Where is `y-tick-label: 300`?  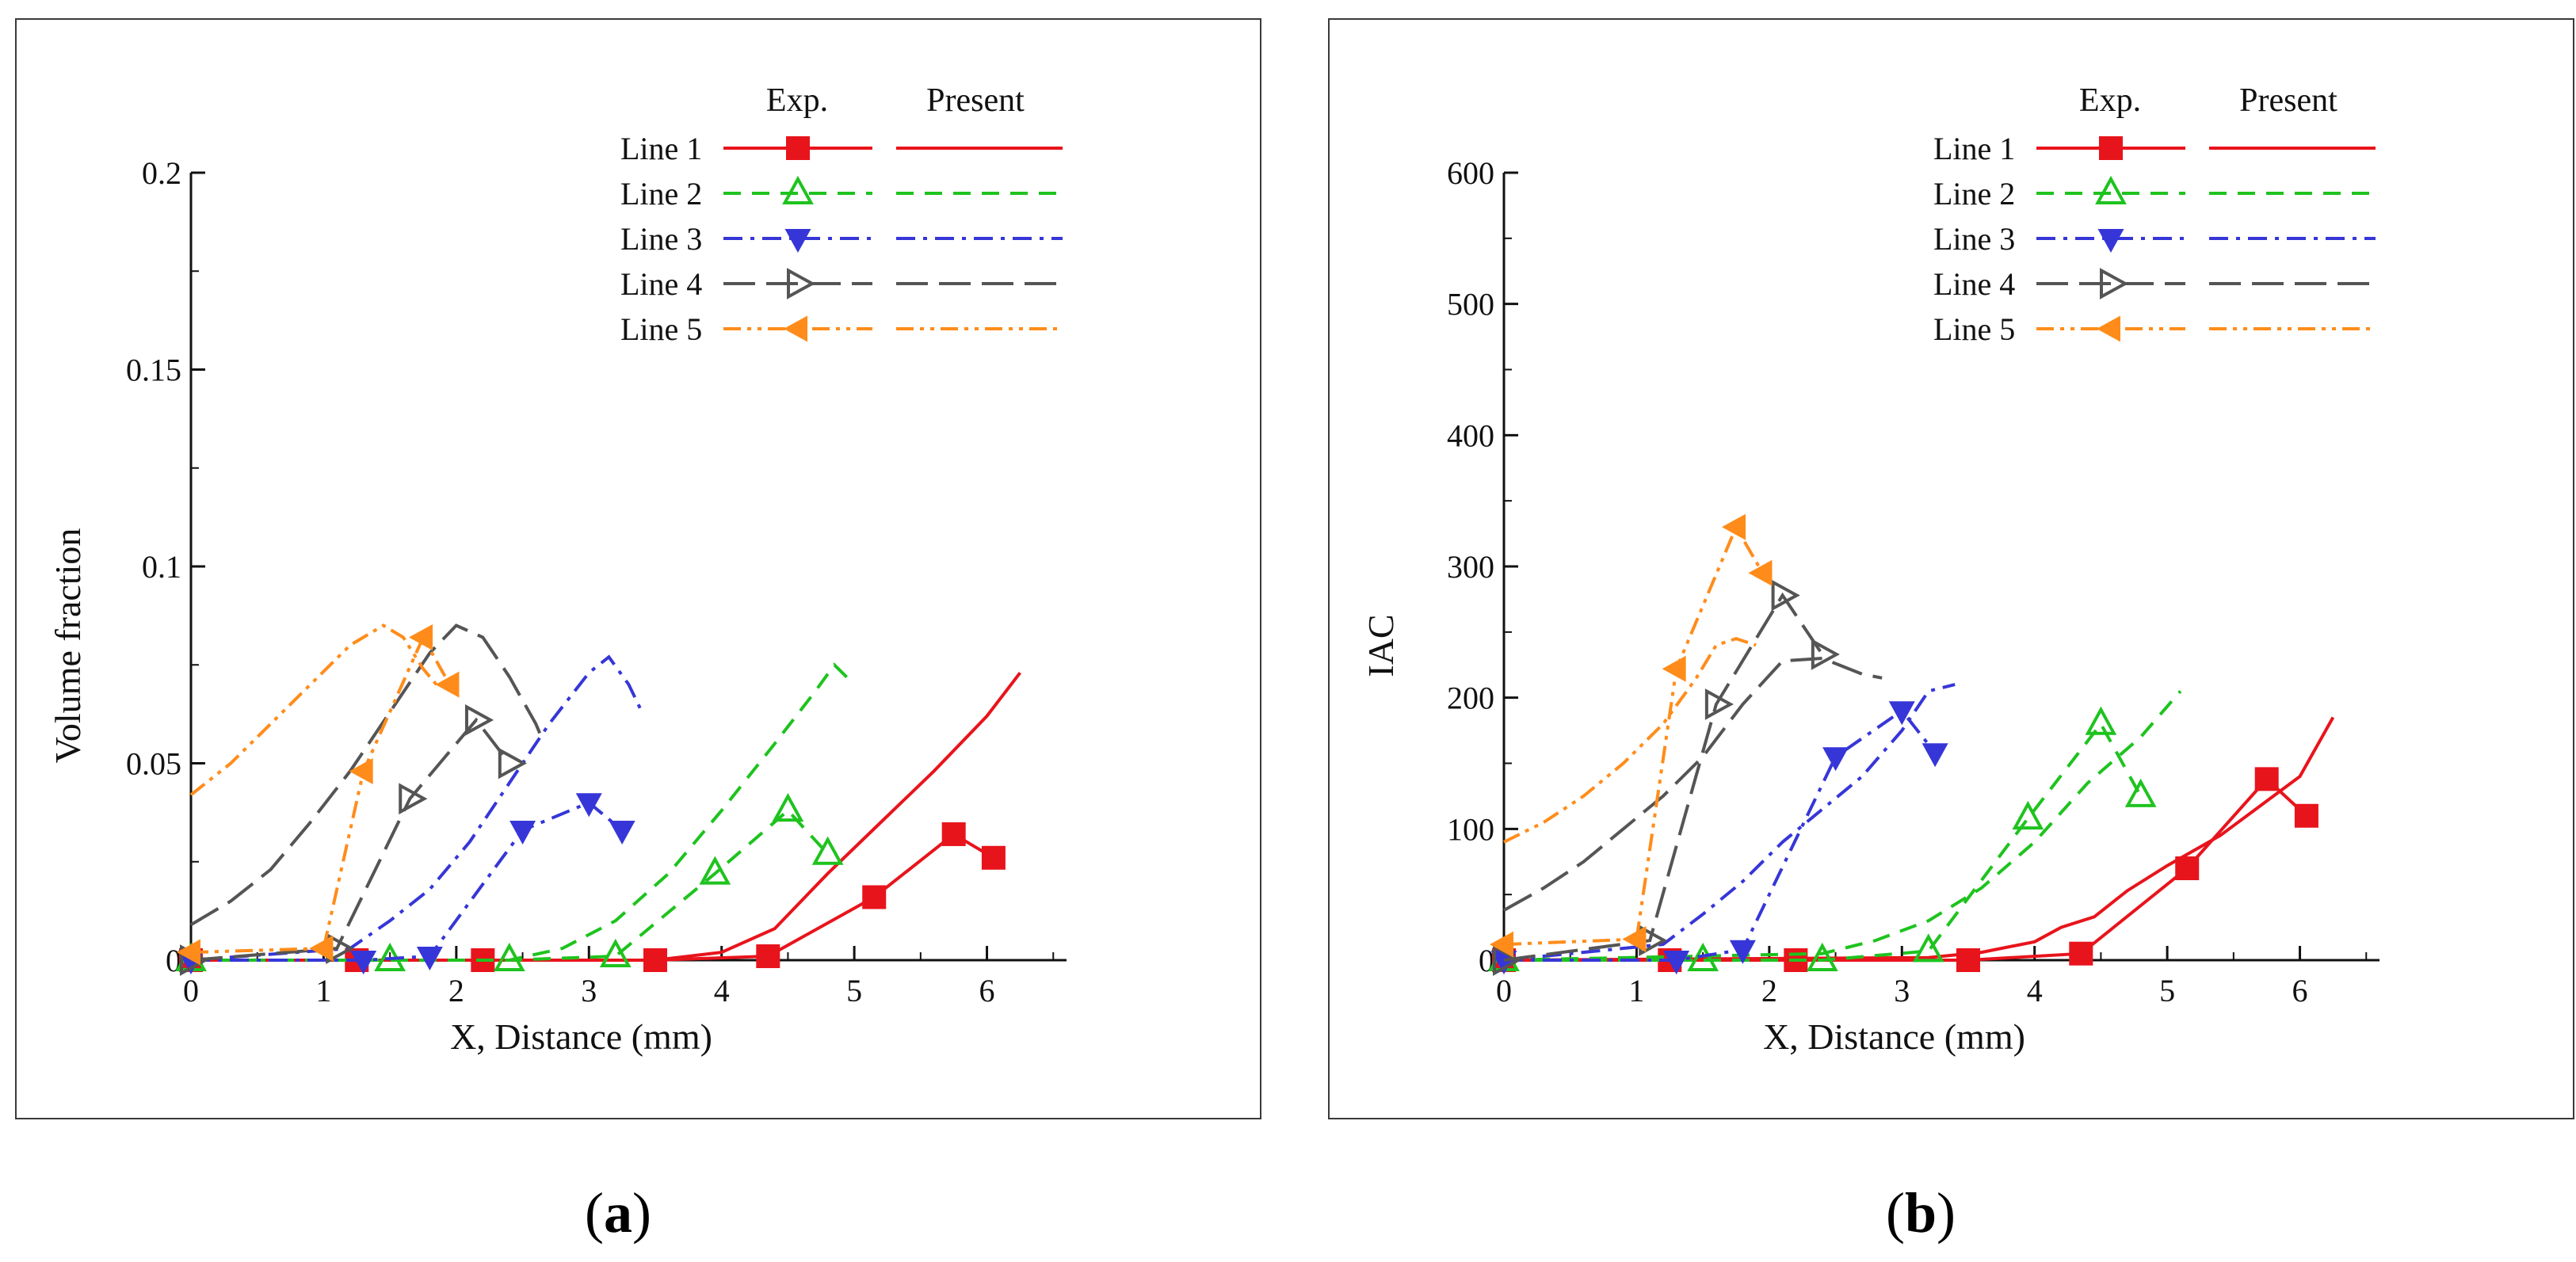 y-tick-label: 300 is located at coordinates (1470, 567).